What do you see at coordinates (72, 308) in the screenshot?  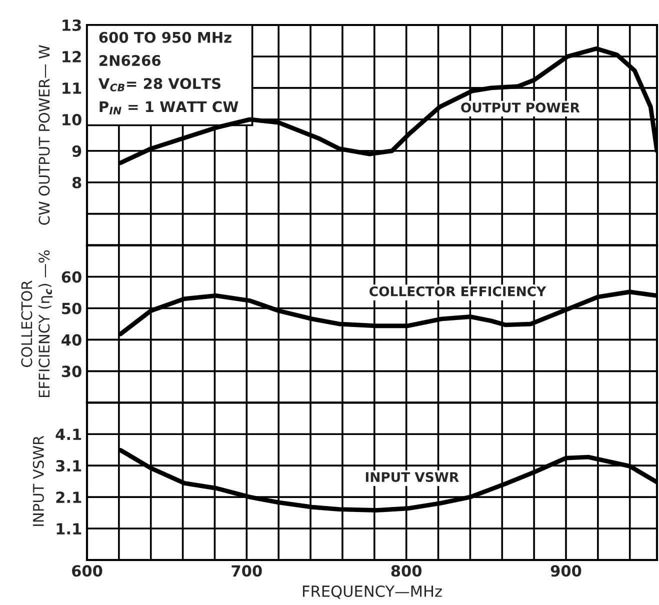 I see `y-tick-label: 50` at bounding box center [72, 308].